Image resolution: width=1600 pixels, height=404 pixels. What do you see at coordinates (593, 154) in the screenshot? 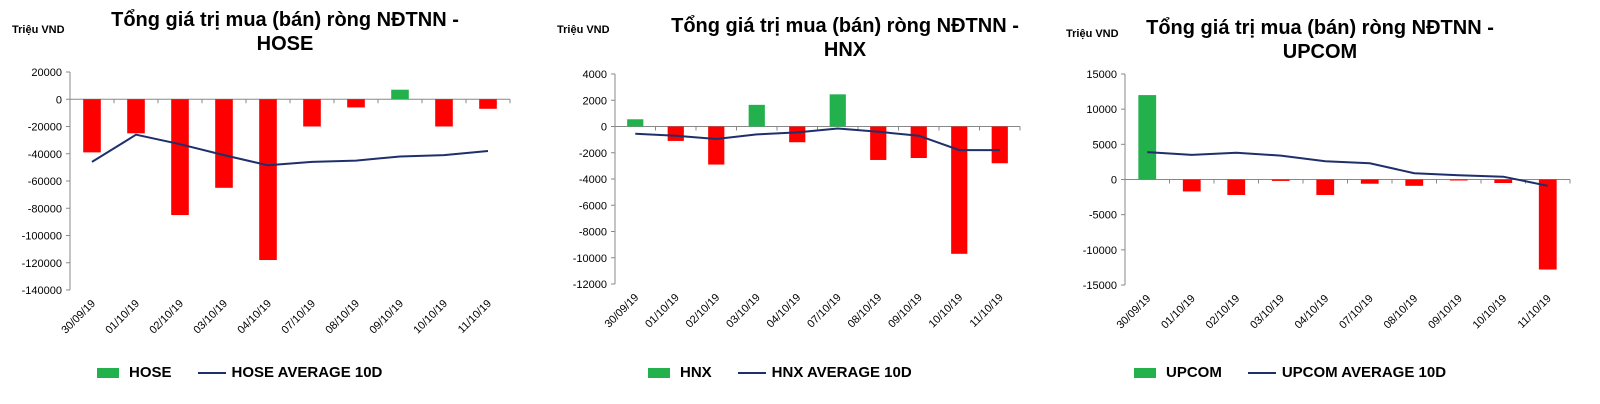
I see `y-tick-label: -2000` at bounding box center [593, 154].